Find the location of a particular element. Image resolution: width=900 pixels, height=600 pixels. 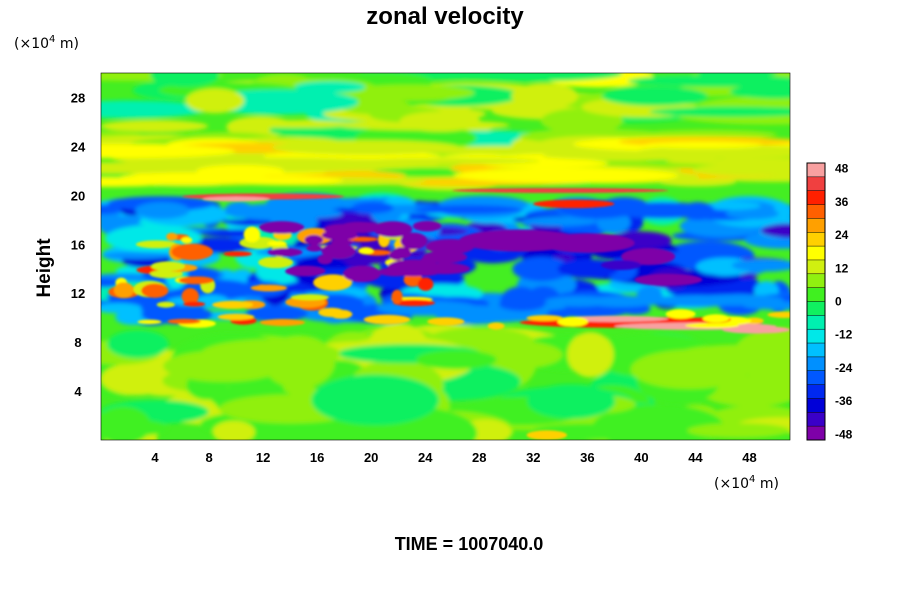

colorbar-tick-label: 0 is located at coordinates (838, 302).